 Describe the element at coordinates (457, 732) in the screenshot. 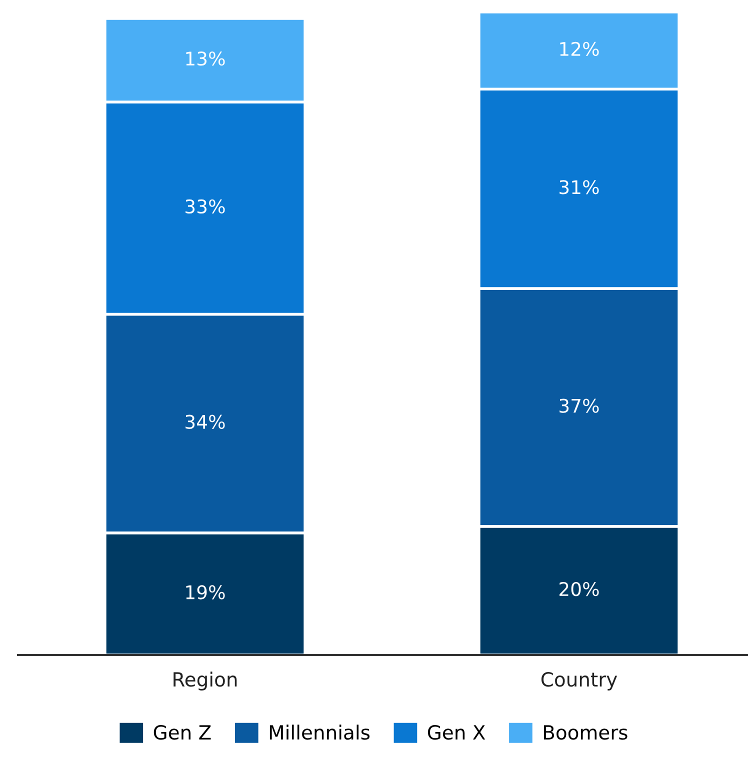

I see `legend-label: Gen X` at that location.